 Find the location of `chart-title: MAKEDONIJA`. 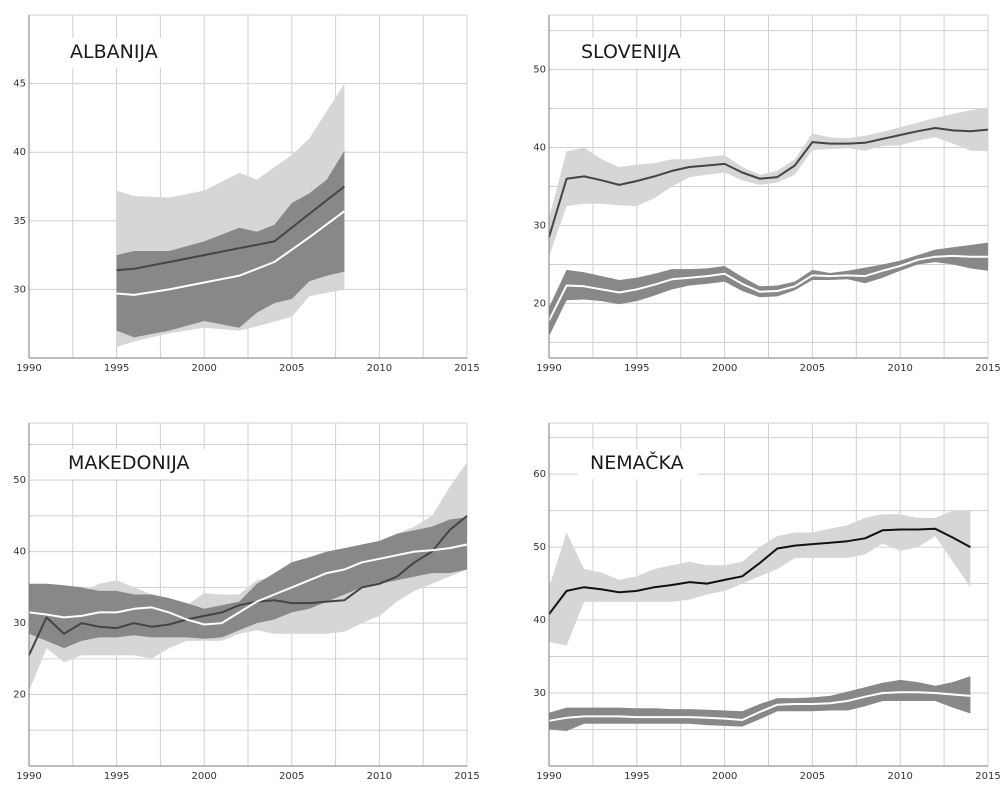

chart-title: MAKEDONIJA is located at coordinates (129, 463).